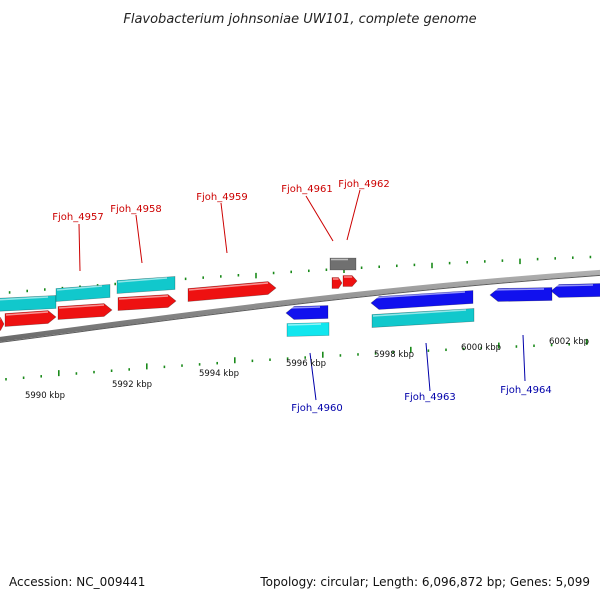 This screenshot has width=600, height=600. I want to click on gene-label-fjoh-4958: Fjoh_4958, so click(135, 209).